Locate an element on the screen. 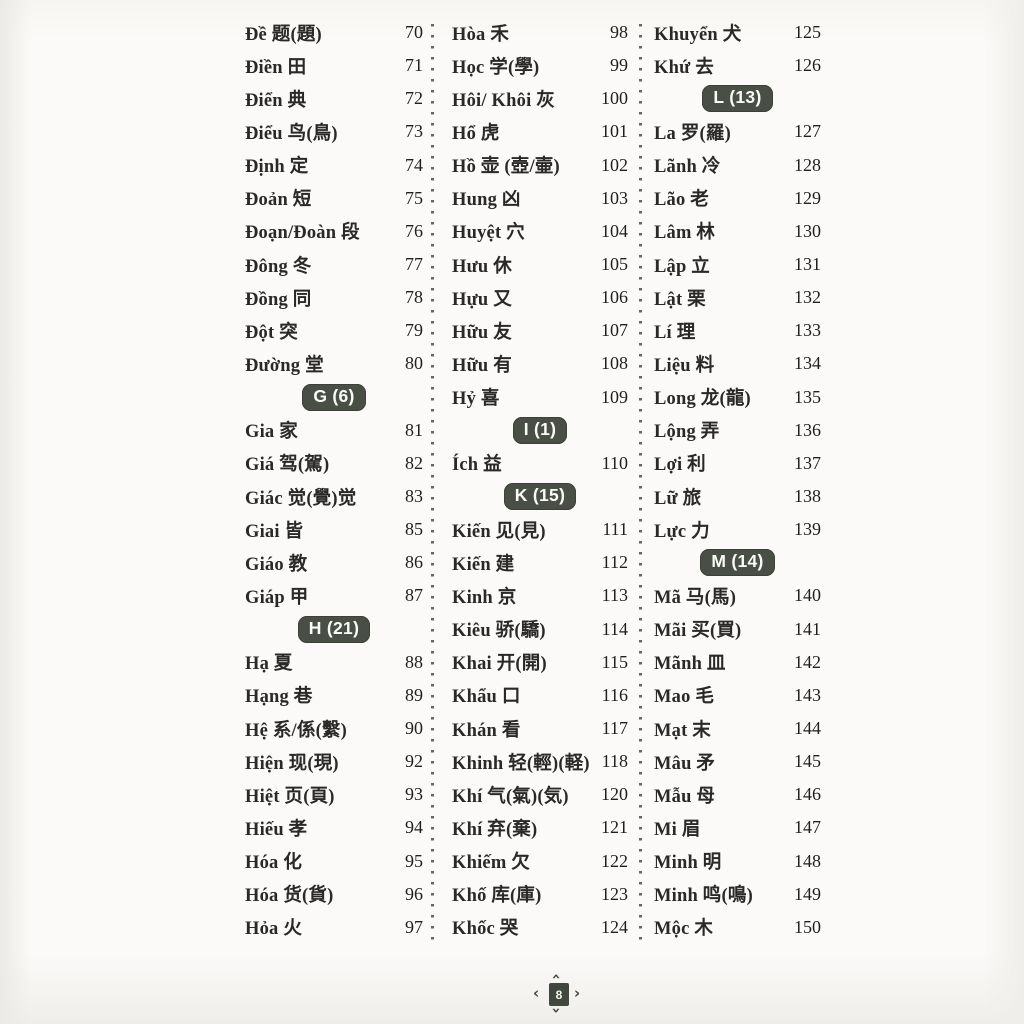  entry-page-number: 144 is located at coordinates (807, 728).